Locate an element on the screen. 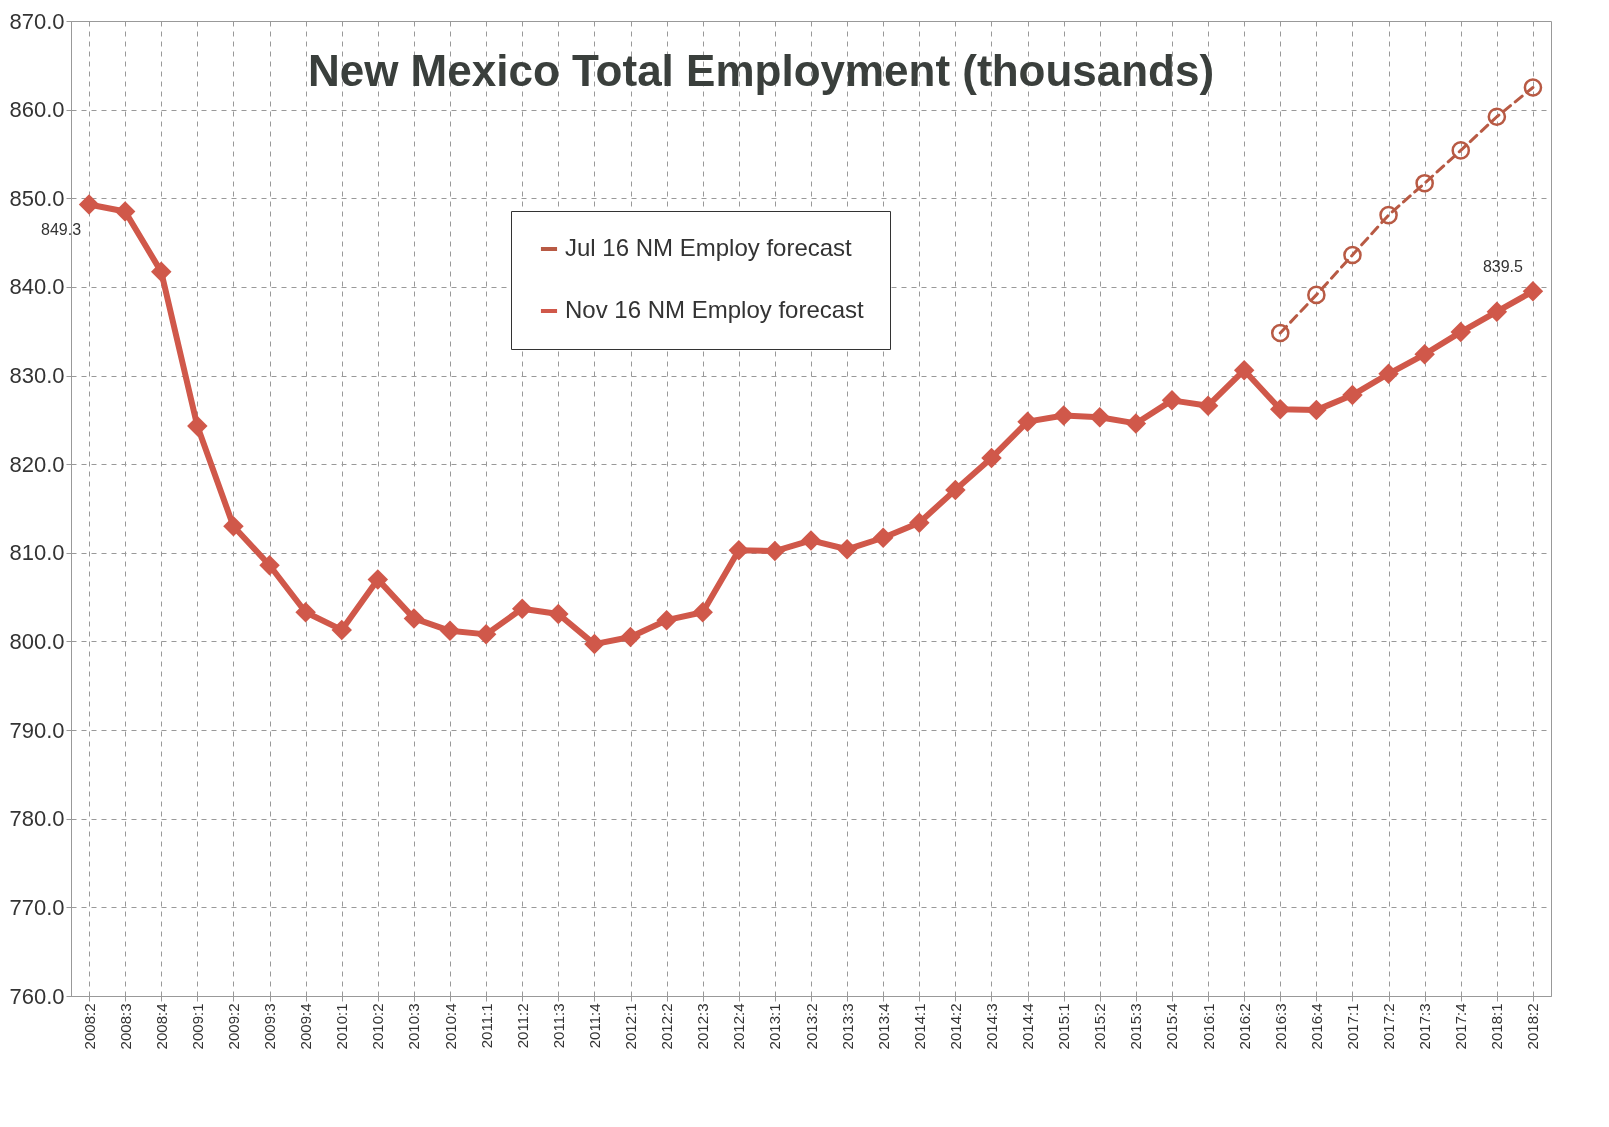 The image size is (1609, 1127). x-tick-label: 2008:2 is located at coordinates (89, 1026).